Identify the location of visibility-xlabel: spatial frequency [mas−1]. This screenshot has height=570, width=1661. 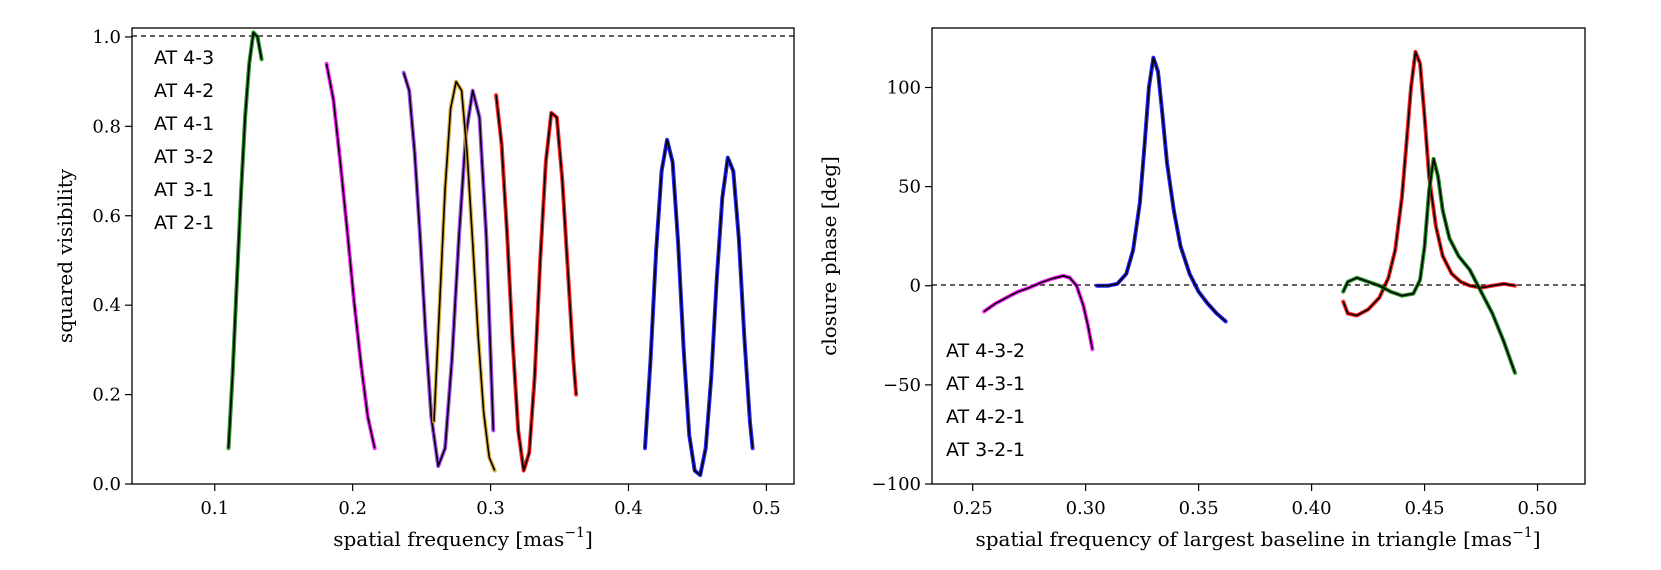
(463, 538).